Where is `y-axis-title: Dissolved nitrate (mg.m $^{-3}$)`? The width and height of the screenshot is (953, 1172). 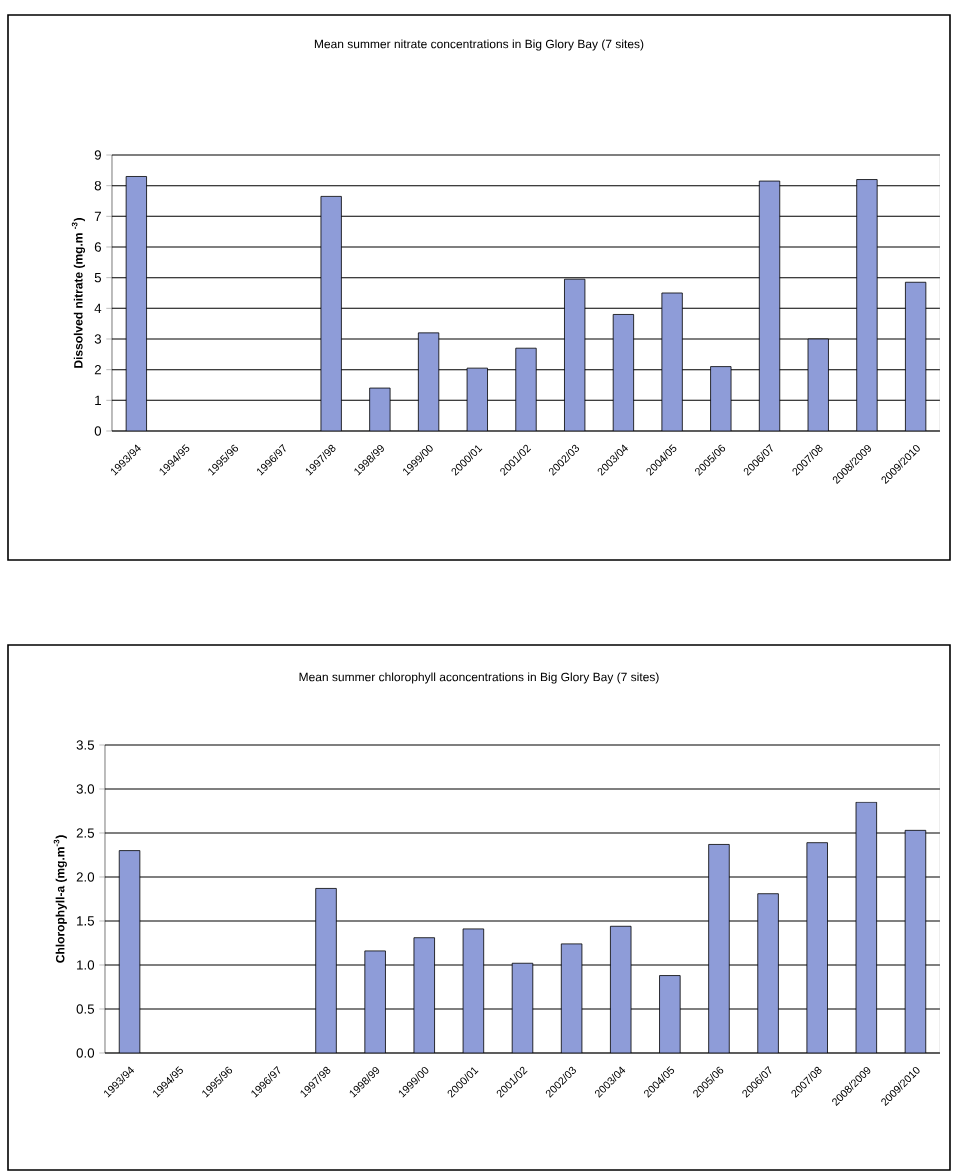
y-axis-title: Dissolved nitrate (mg.m $^{-3}$) is located at coordinates (78, 293).